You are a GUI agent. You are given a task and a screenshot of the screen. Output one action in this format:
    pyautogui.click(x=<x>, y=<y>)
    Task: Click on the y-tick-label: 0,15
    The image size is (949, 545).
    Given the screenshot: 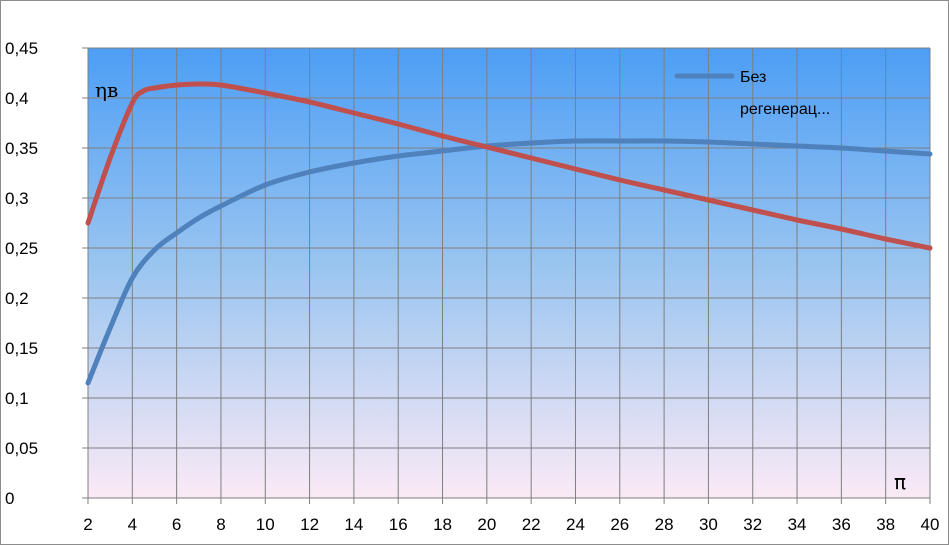 What is the action you would take?
    pyautogui.click(x=21, y=348)
    